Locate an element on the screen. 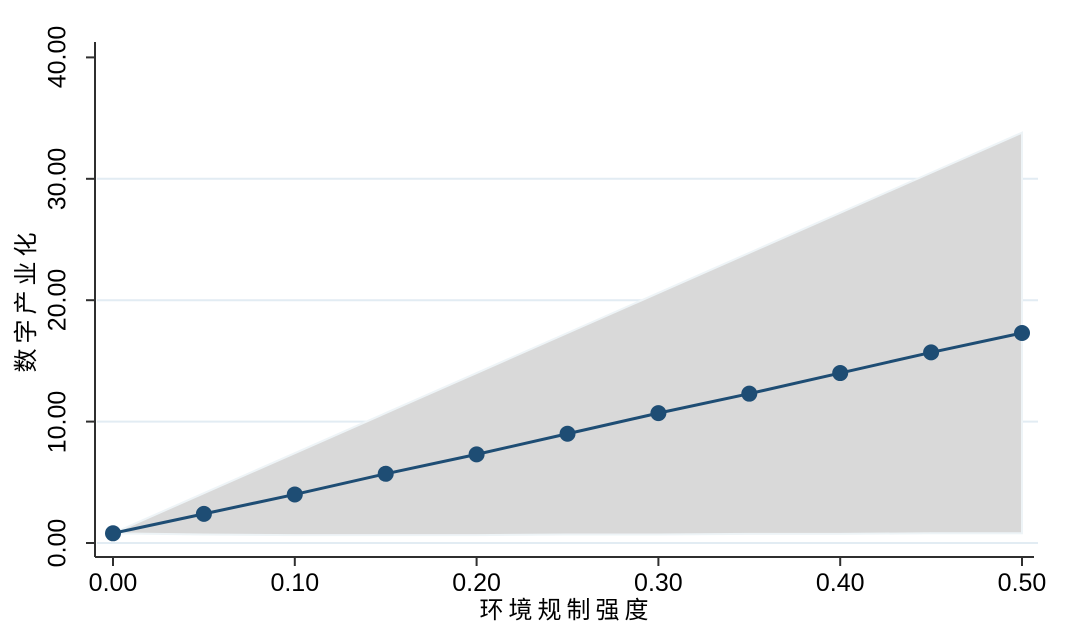 The image size is (1066, 636). x-tick-label: 0.00 is located at coordinates (113, 583).